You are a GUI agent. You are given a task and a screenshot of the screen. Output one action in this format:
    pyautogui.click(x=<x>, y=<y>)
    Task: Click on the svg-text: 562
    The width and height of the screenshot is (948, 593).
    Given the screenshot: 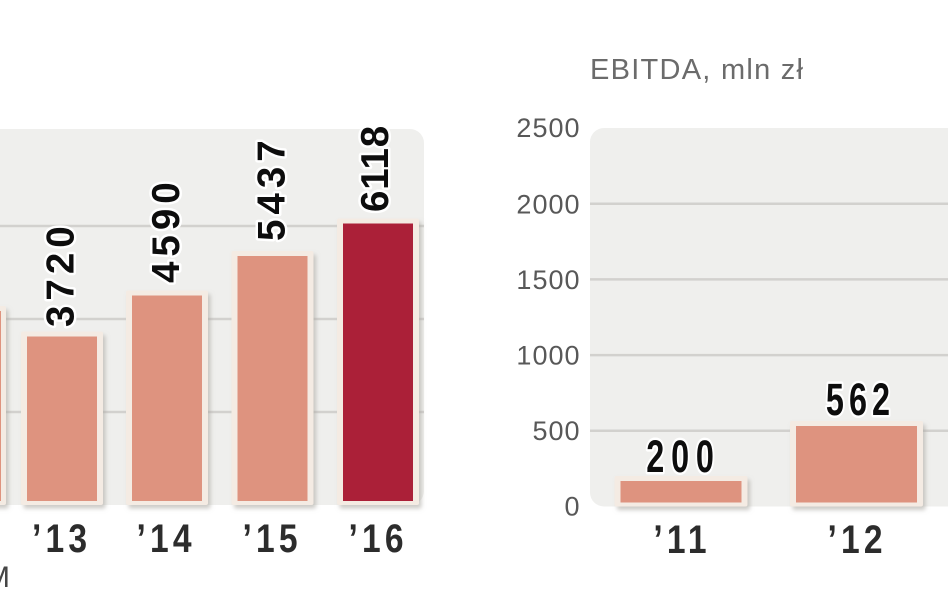 What is the action you would take?
    pyautogui.click(x=860, y=400)
    